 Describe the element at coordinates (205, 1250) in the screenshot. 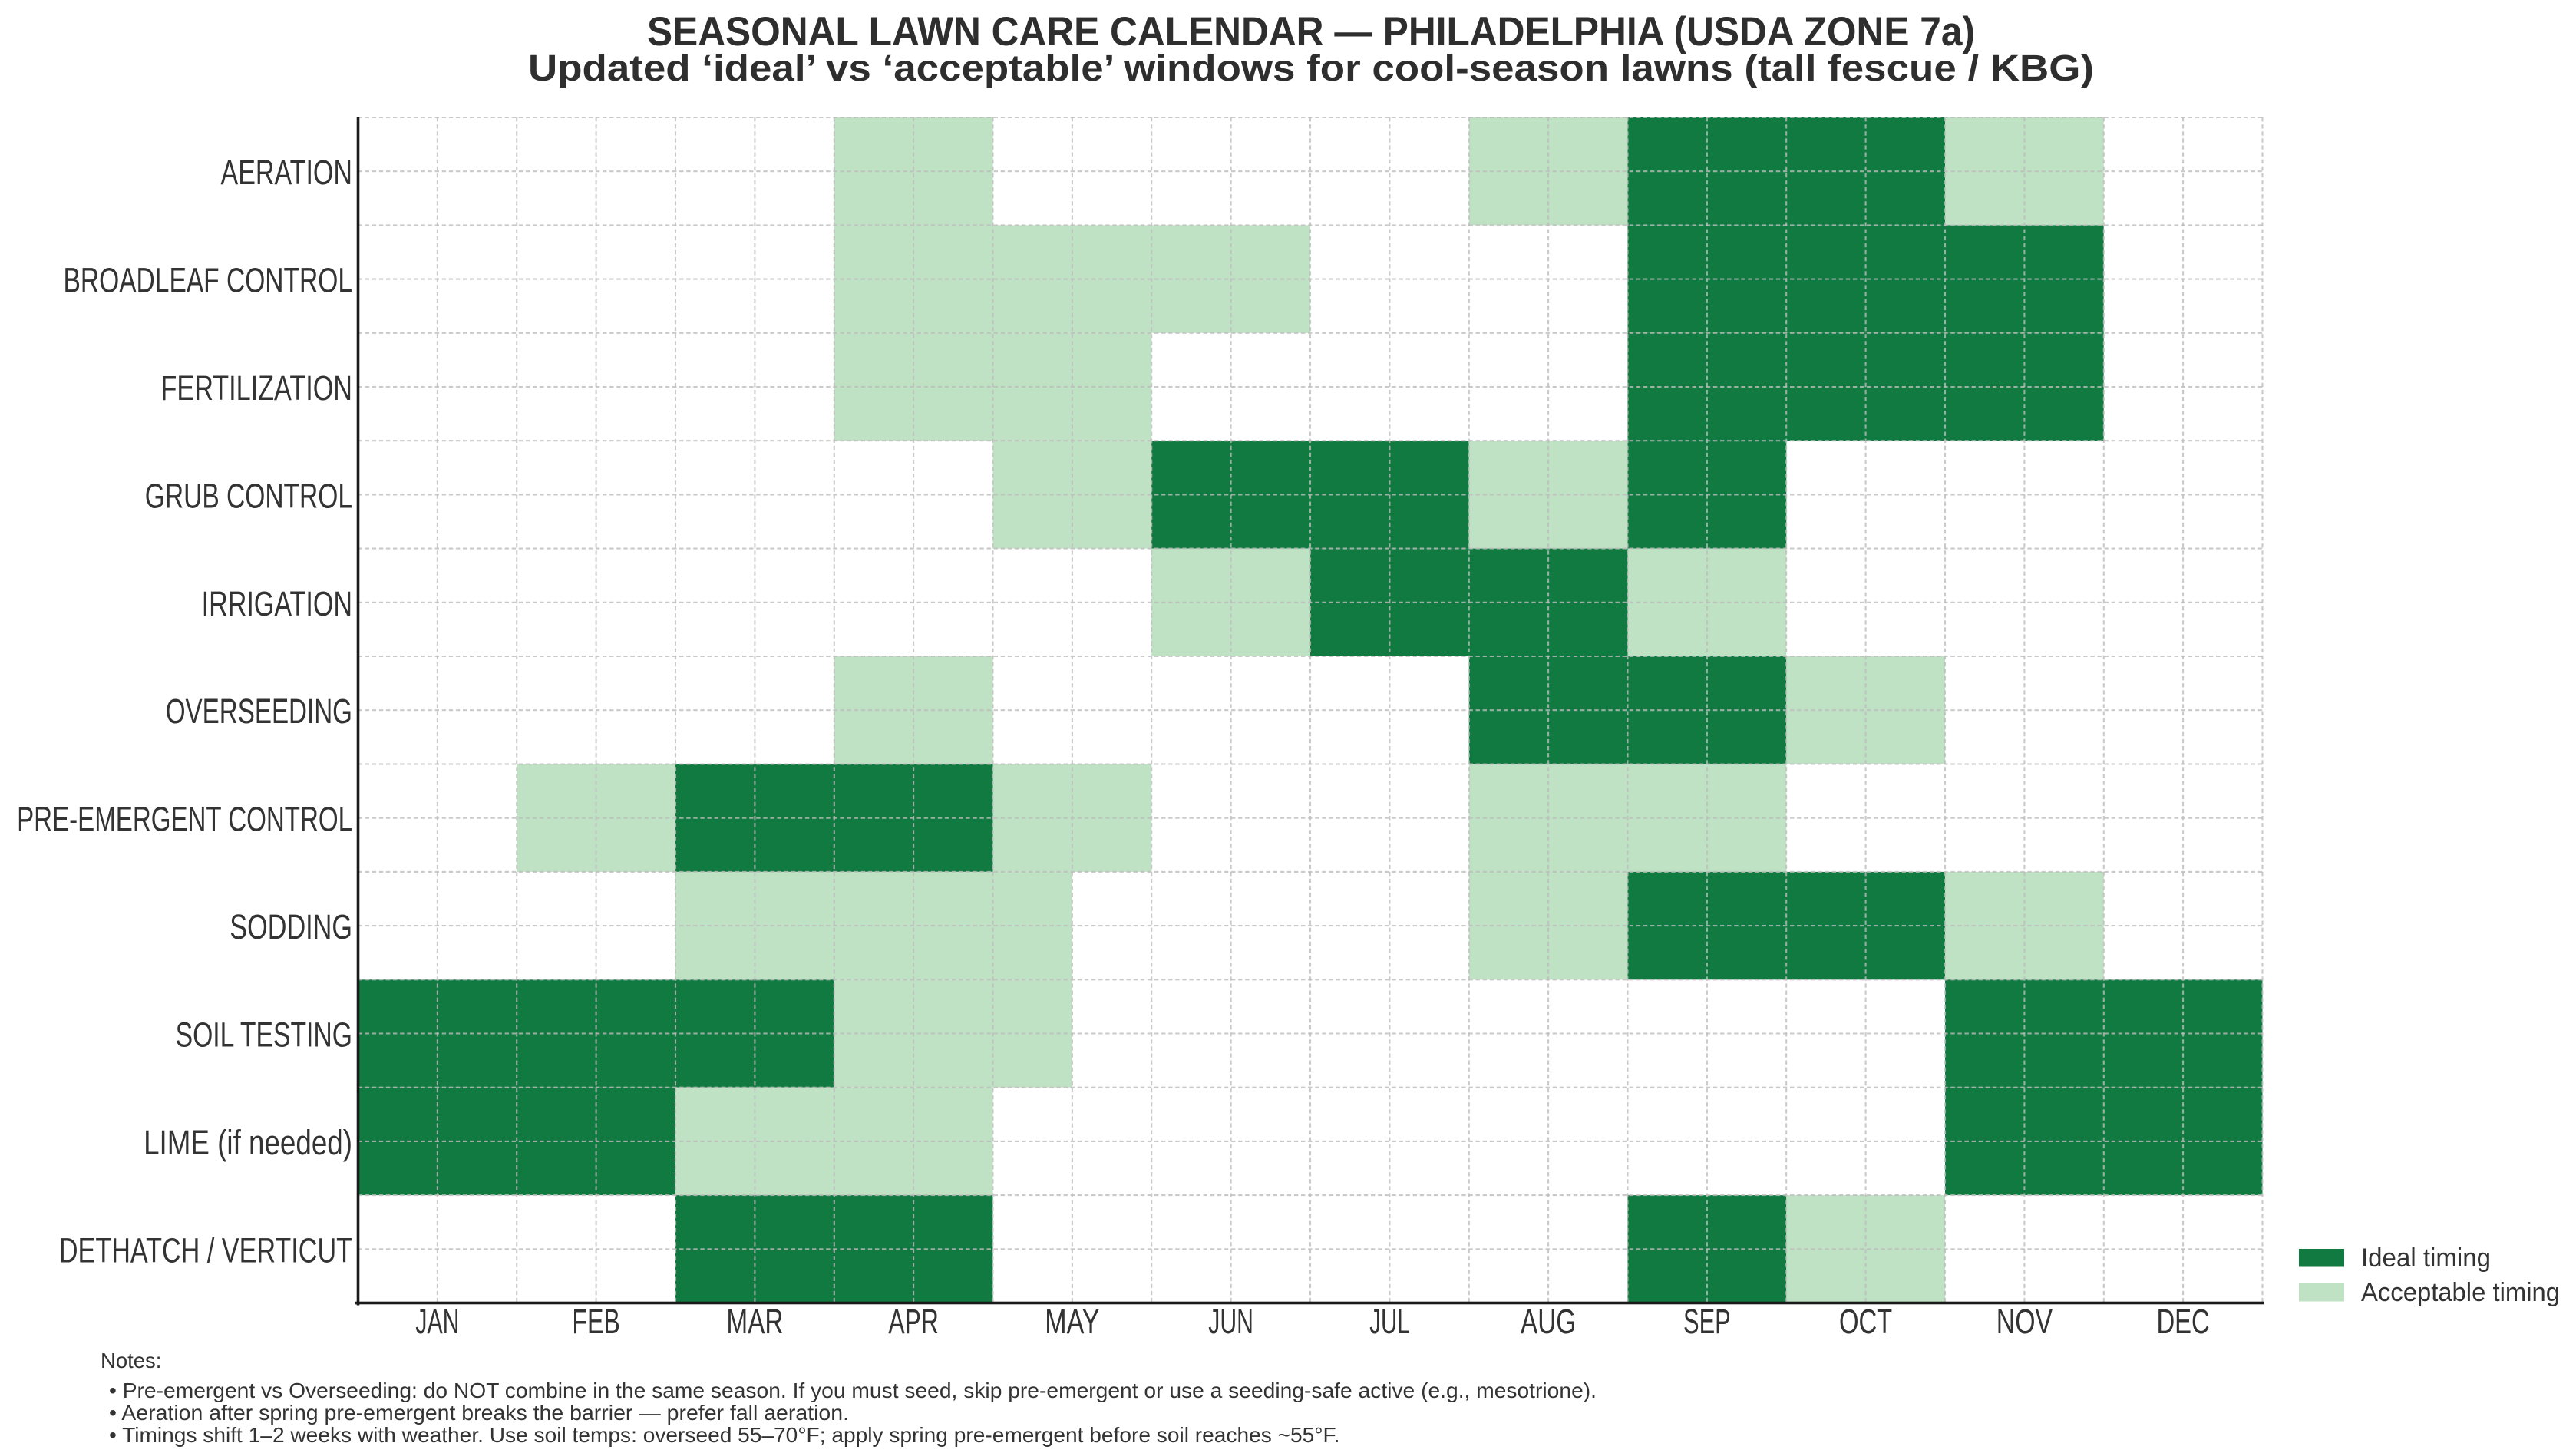

I see `svg-text: DETHATCH / VERTICUT` at that location.